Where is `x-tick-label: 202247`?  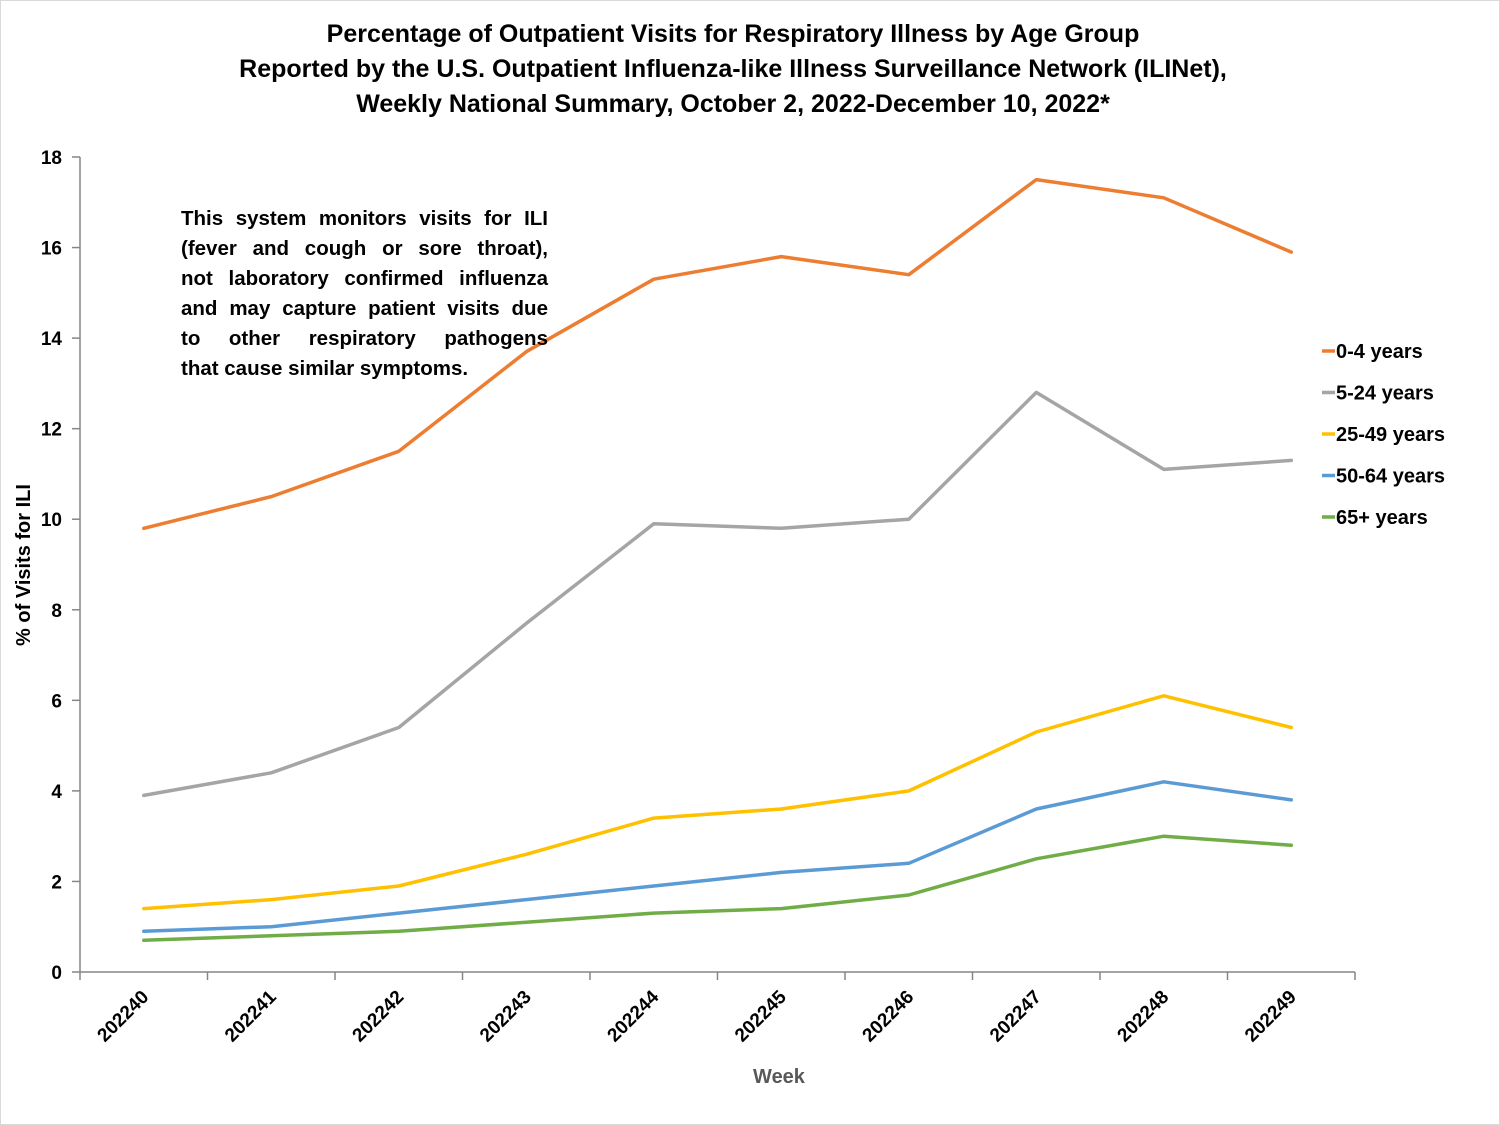 x-tick-label: 202247 is located at coordinates (1016, 1017).